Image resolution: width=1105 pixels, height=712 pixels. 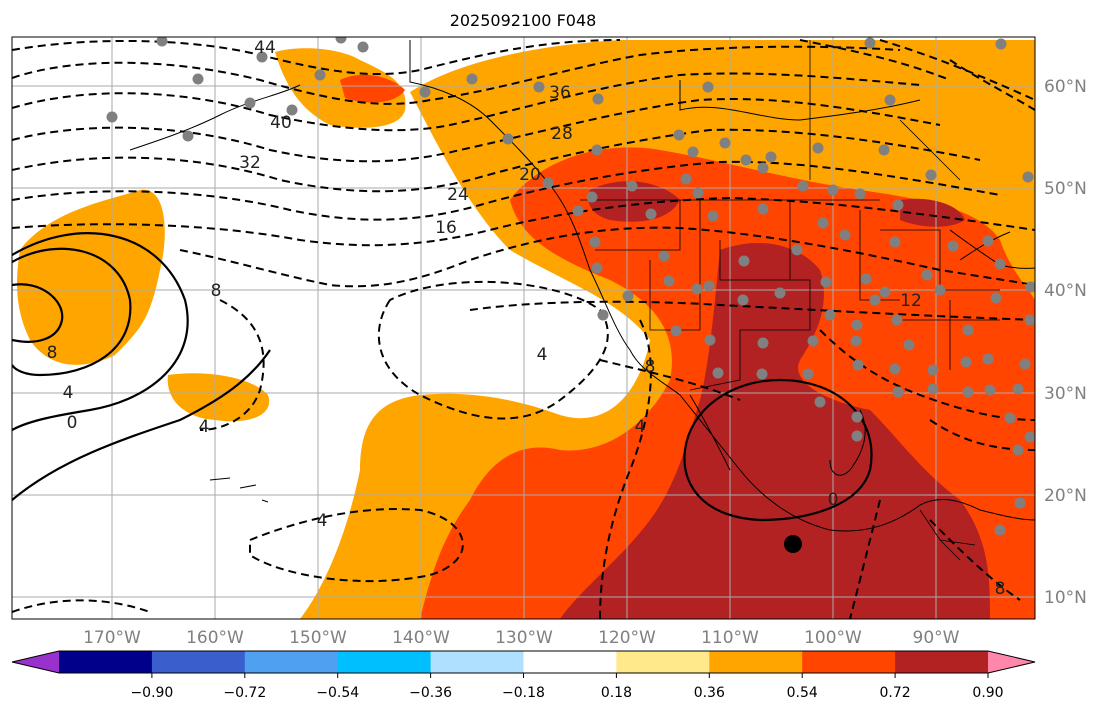 I want to click on lon-label: 90°W, so click(x=936, y=638).